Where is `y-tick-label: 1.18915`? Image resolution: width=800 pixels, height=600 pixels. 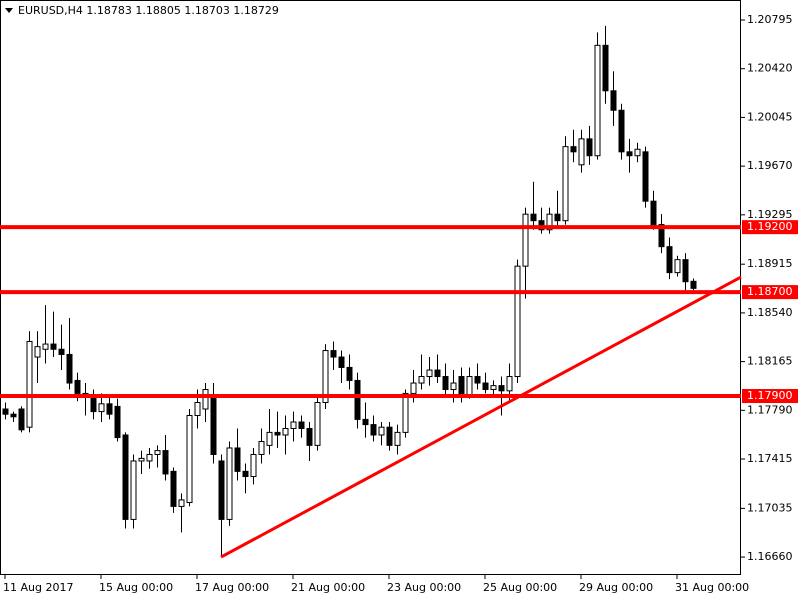 y-tick-label: 1.18915 is located at coordinates (770, 263).